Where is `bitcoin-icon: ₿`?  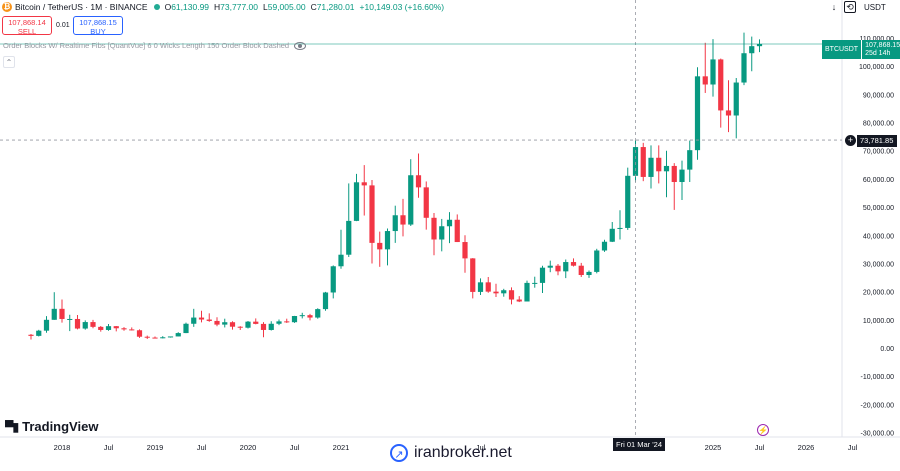
bitcoin-icon: ₿ is located at coordinates (7, 7).